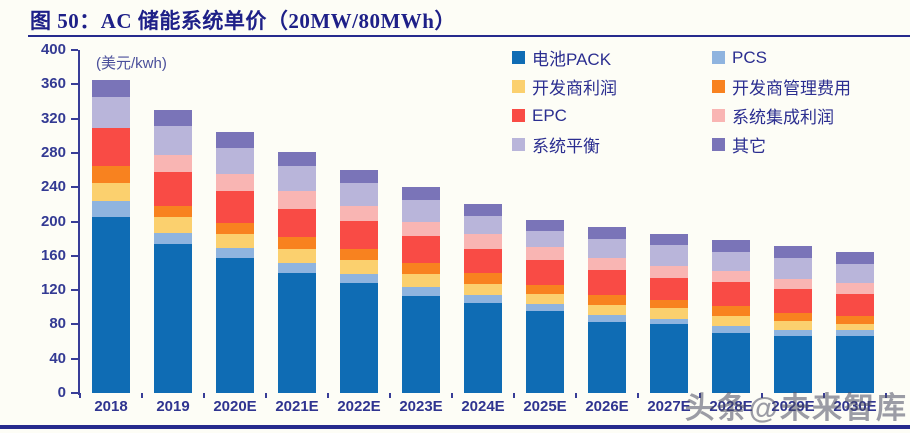 The image size is (910, 433). I want to click on x-axis-label-2026E: 2026E, so click(607, 406).